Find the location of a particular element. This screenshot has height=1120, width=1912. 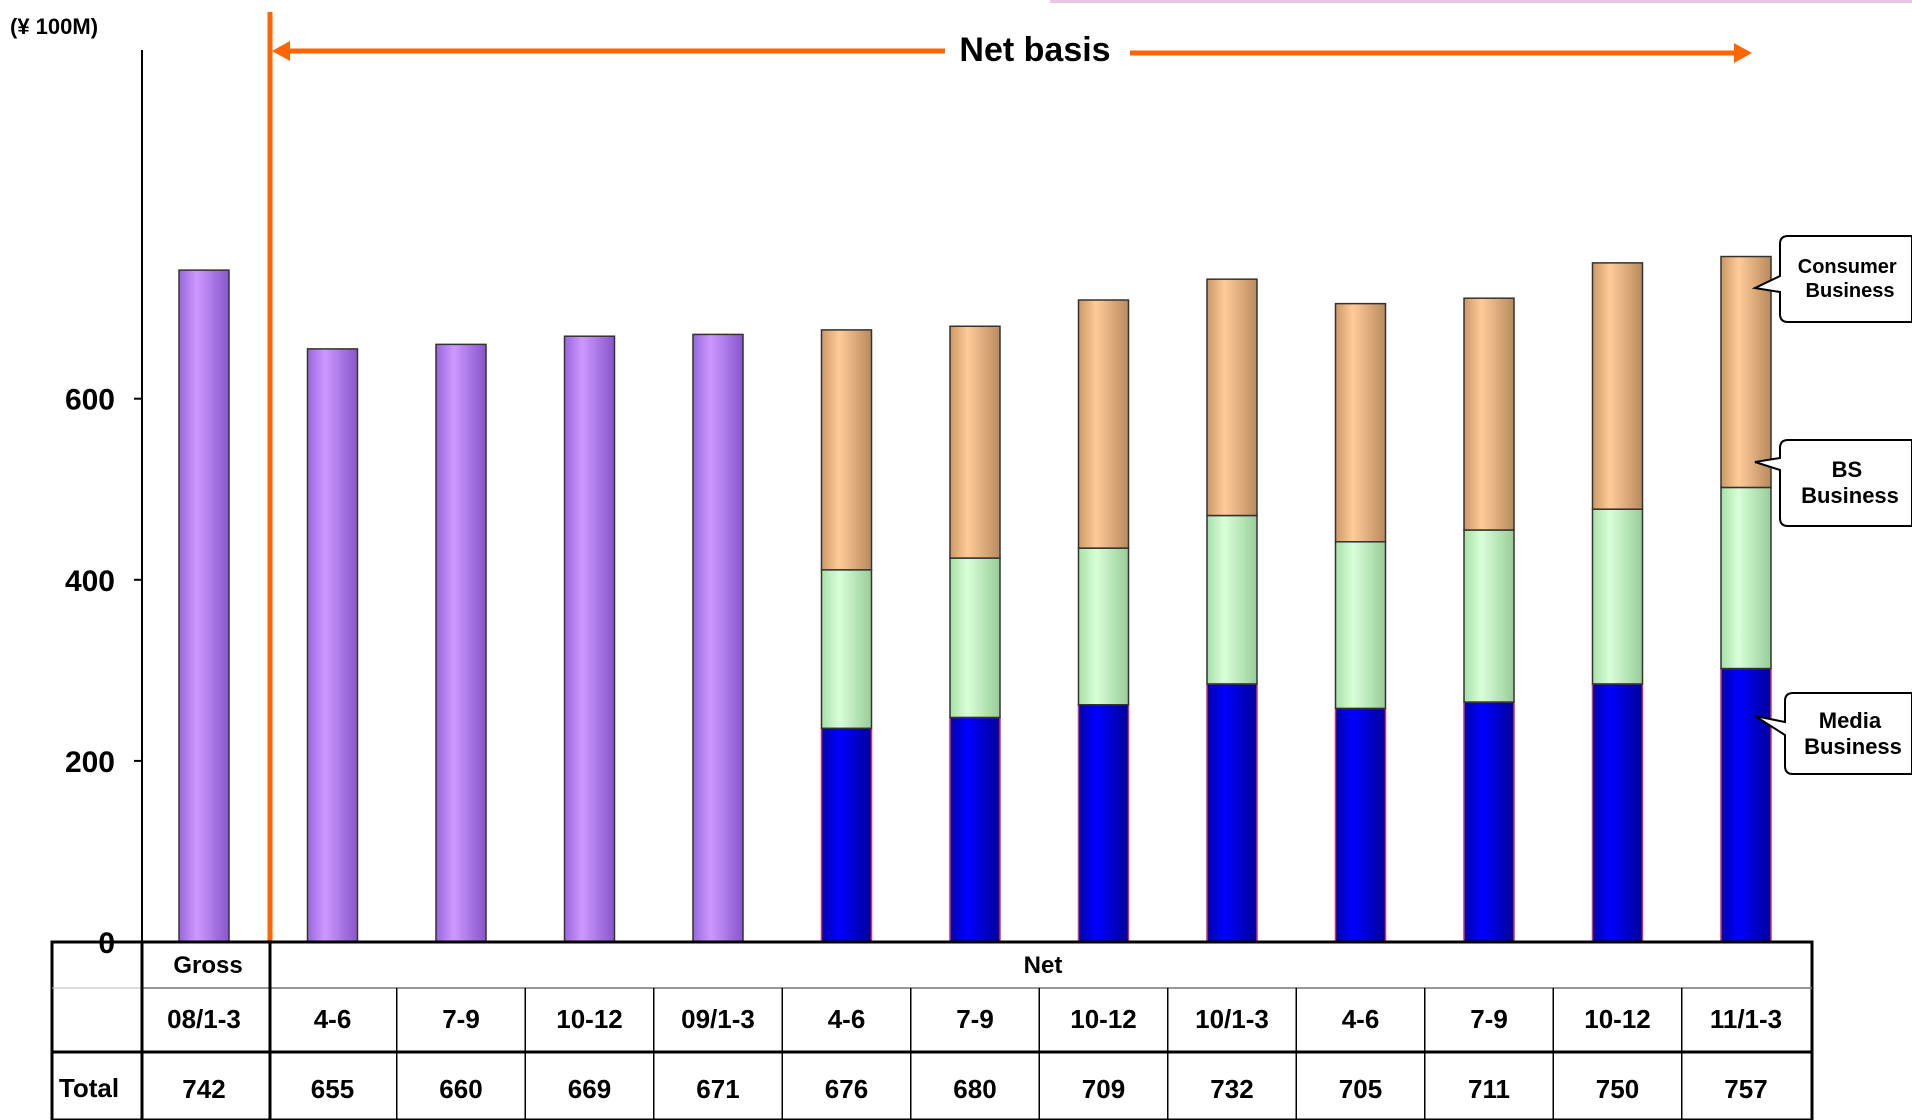

legend-callout-consumer: Consumer Business is located at coordinates (1831, 279).